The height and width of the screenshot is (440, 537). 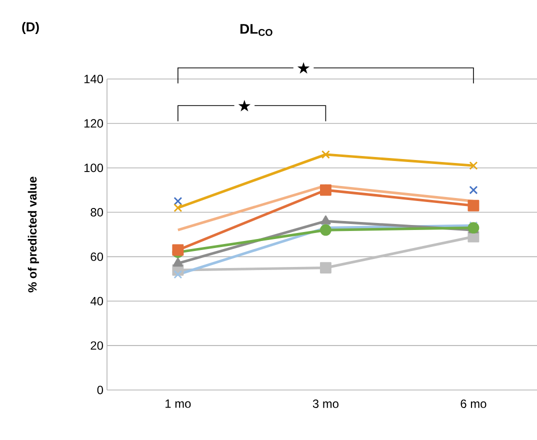 I want to click on y-tick-label: 140, so click(x=94, y=79).